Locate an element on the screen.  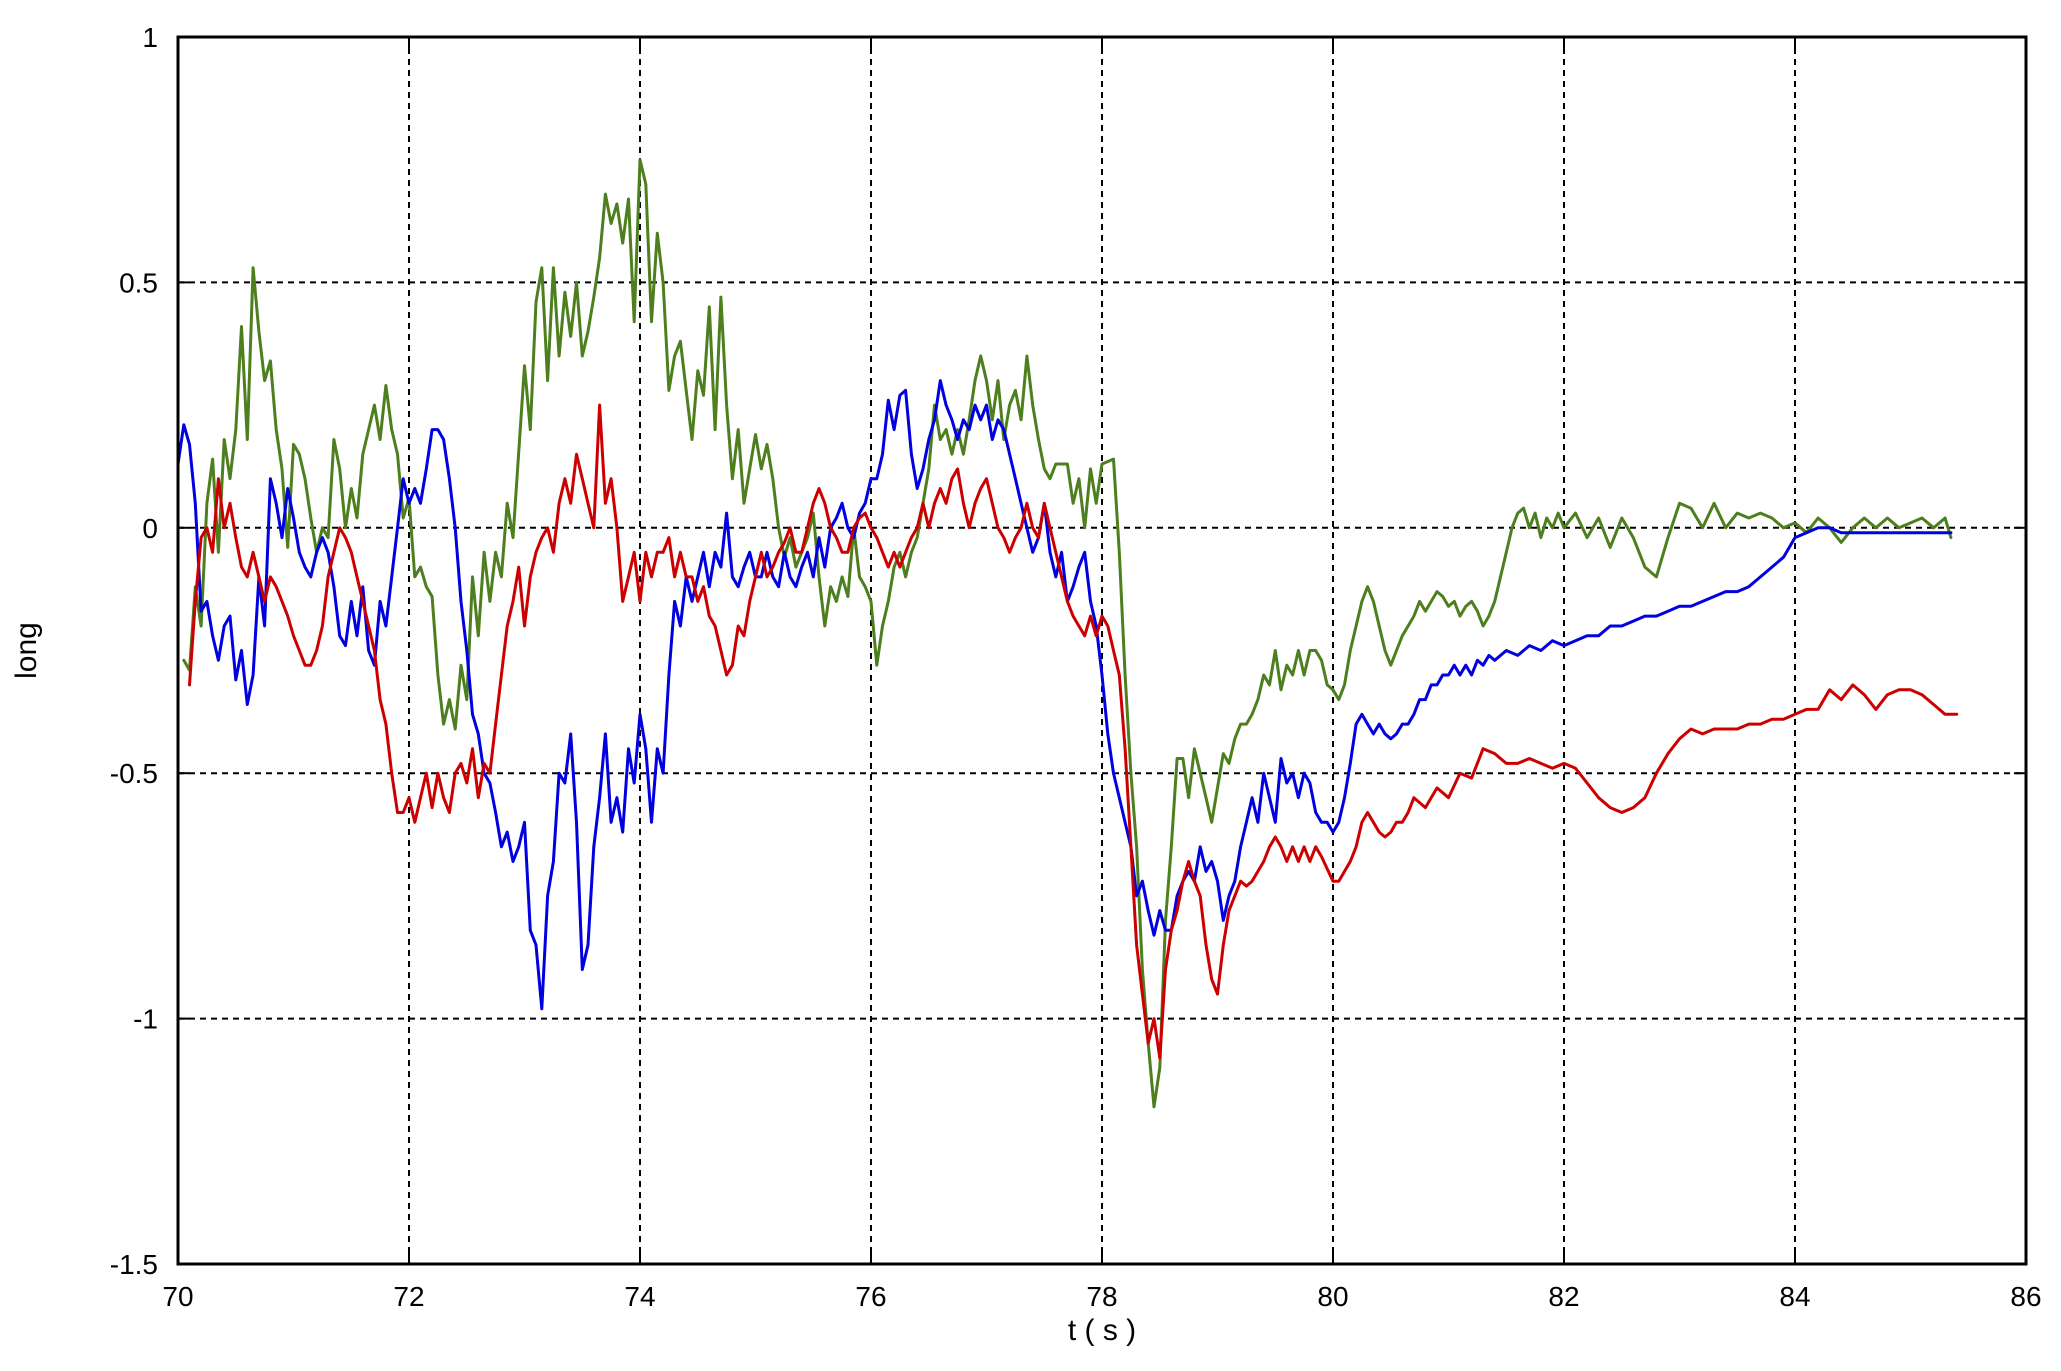
x-tick-label-2: 74 is located at coordinates (639, 1296).